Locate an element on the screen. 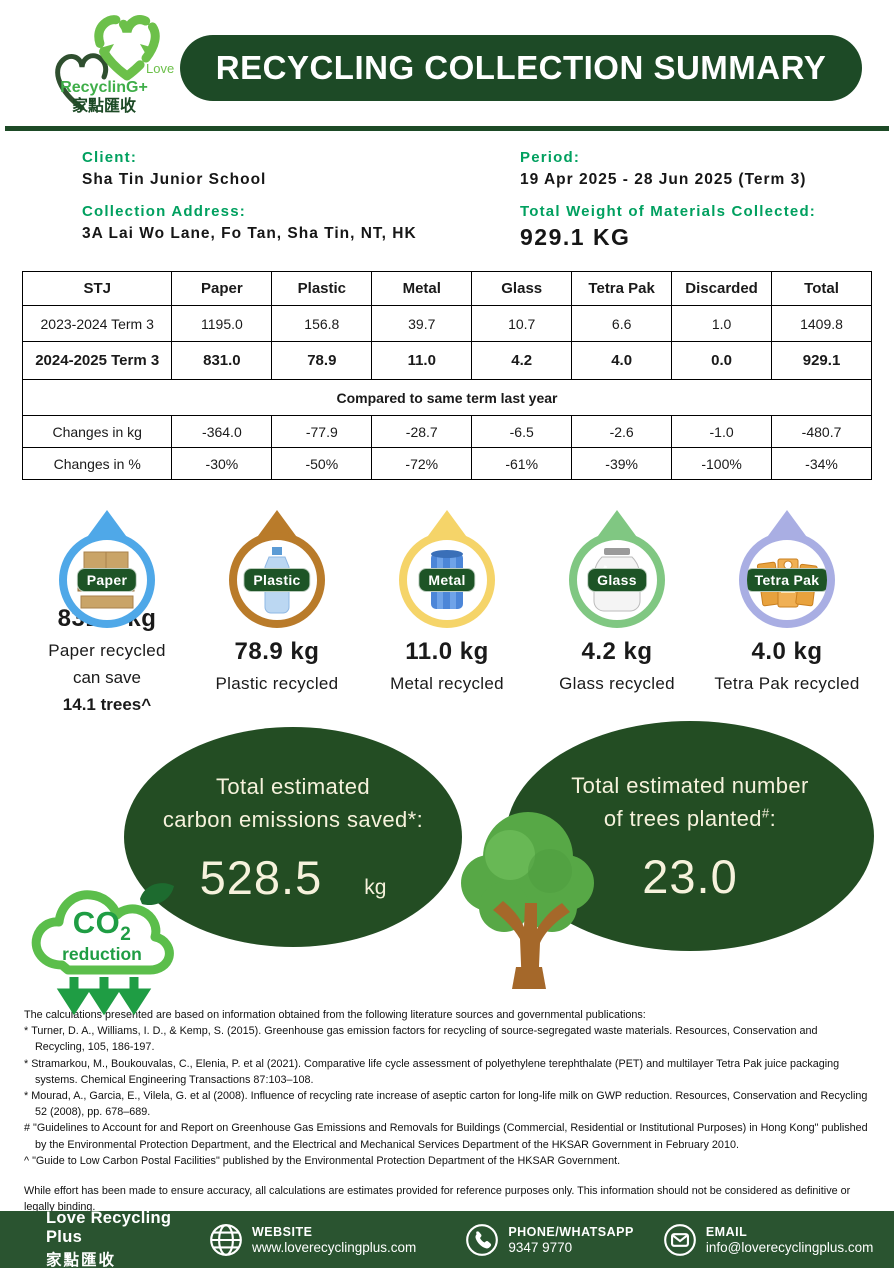 This screenshot has height=1270, width=894. cell: -100% is located at coordinates (722, 463).